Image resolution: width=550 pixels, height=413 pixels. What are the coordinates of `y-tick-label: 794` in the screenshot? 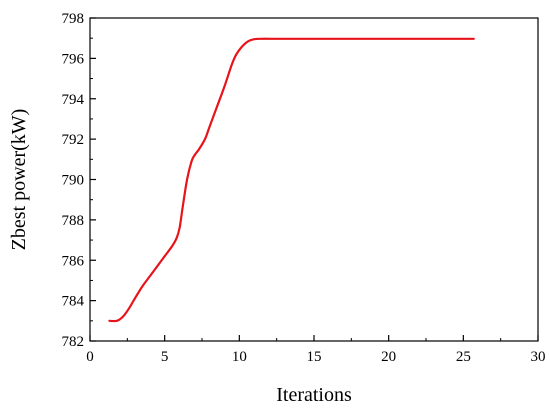 It's located at (73, 100).